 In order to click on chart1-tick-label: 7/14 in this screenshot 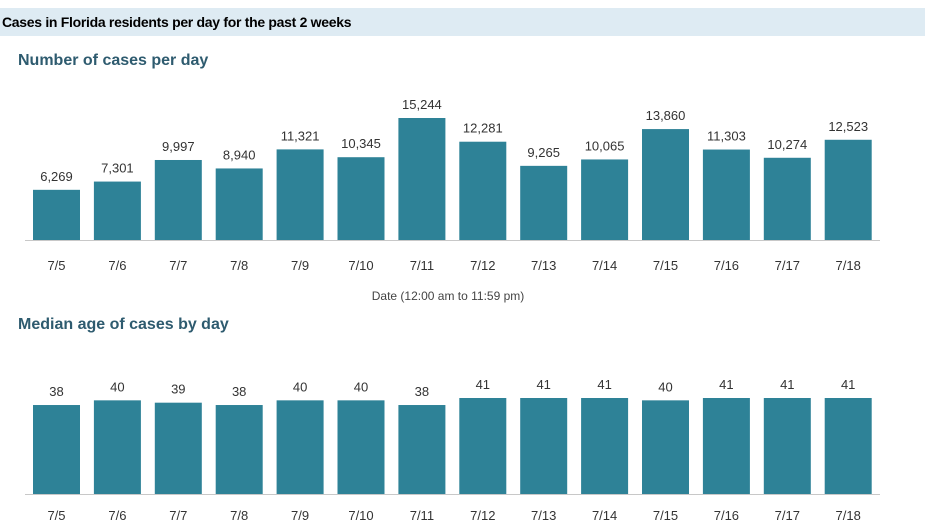, I will do `click(604, 265)`.